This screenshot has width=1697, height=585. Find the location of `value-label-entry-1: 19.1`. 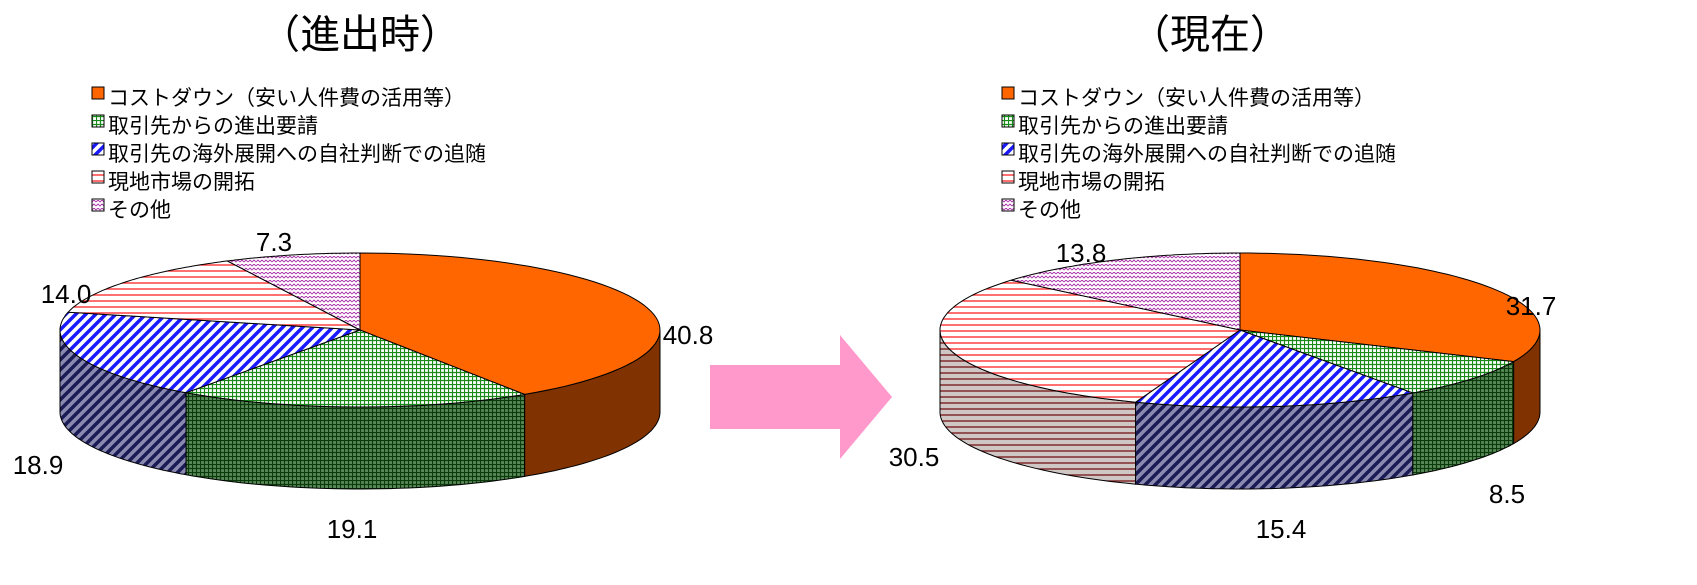

value-label-entry-1: 19.1 is located at coordinates (352, 529).